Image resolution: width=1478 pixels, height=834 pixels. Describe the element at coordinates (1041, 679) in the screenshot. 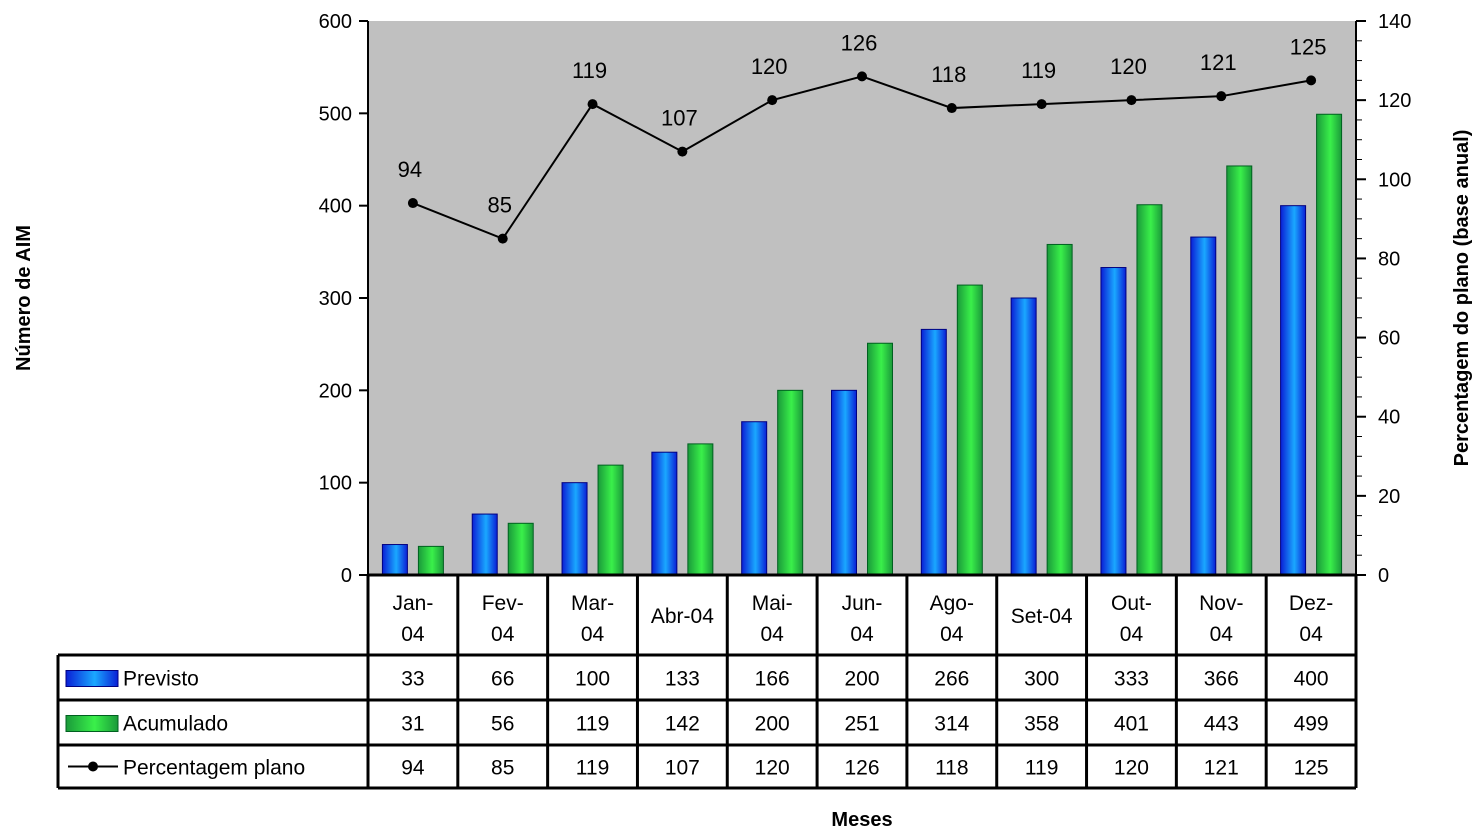

I see `table-cell-value: 300` at that location.